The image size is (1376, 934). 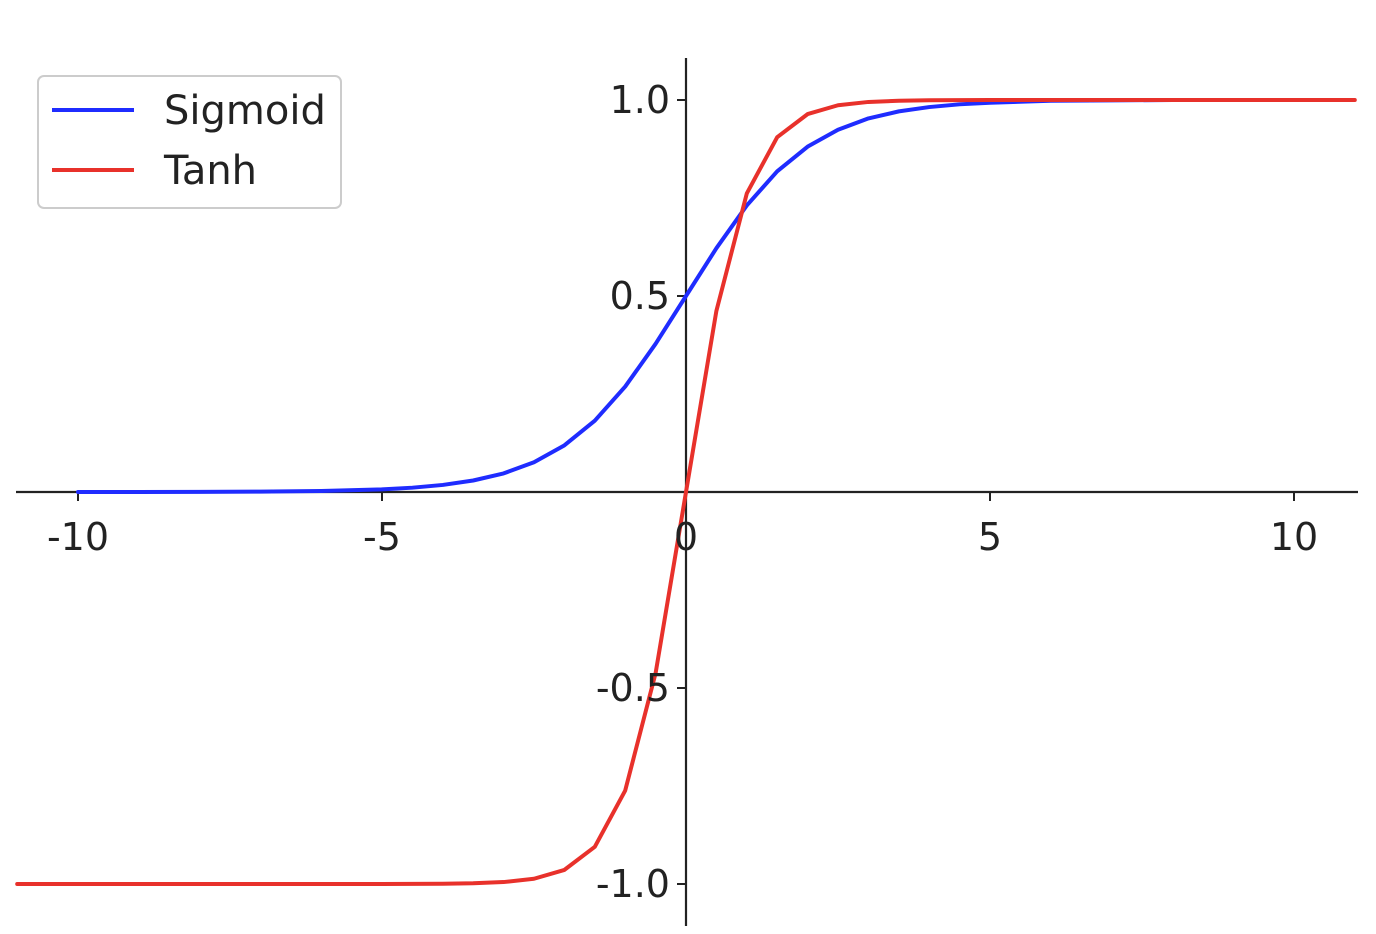 What do you see at coordinates (78, 537) in the screenshot?
I see `x-tick-label: -10` at bounding box center [78, 537].